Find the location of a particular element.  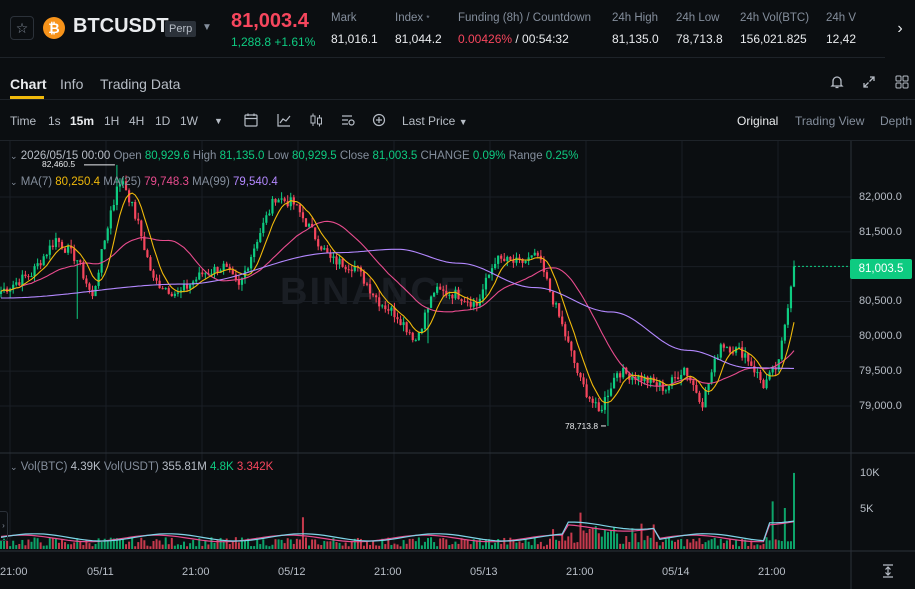

favorite-star-icon: ☆ is located at coordinates (22, 28).